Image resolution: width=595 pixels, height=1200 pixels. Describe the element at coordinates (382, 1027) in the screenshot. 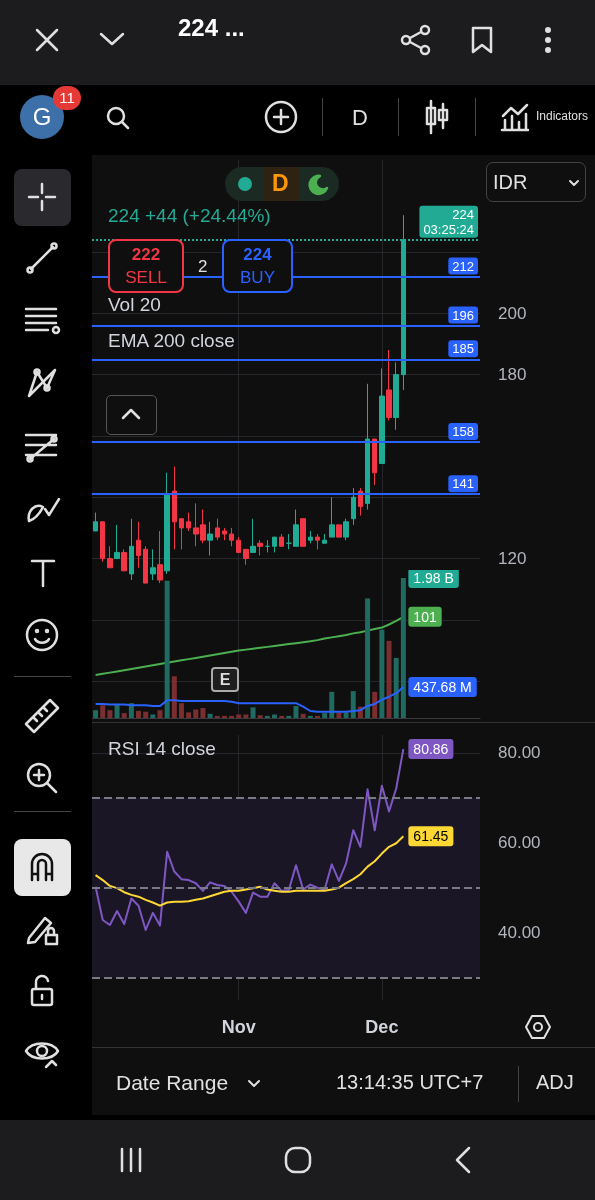

I see `x-tick-label: Dec` at that location.